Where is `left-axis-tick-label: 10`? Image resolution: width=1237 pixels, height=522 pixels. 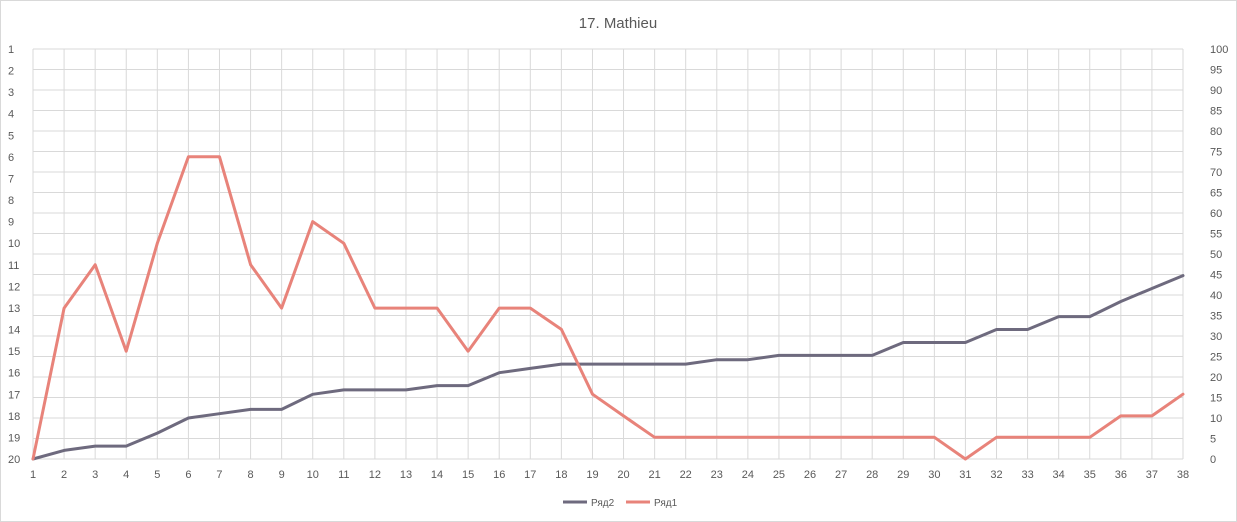
left-axis-tick-label: 10 is located at coordinates (14, 244).